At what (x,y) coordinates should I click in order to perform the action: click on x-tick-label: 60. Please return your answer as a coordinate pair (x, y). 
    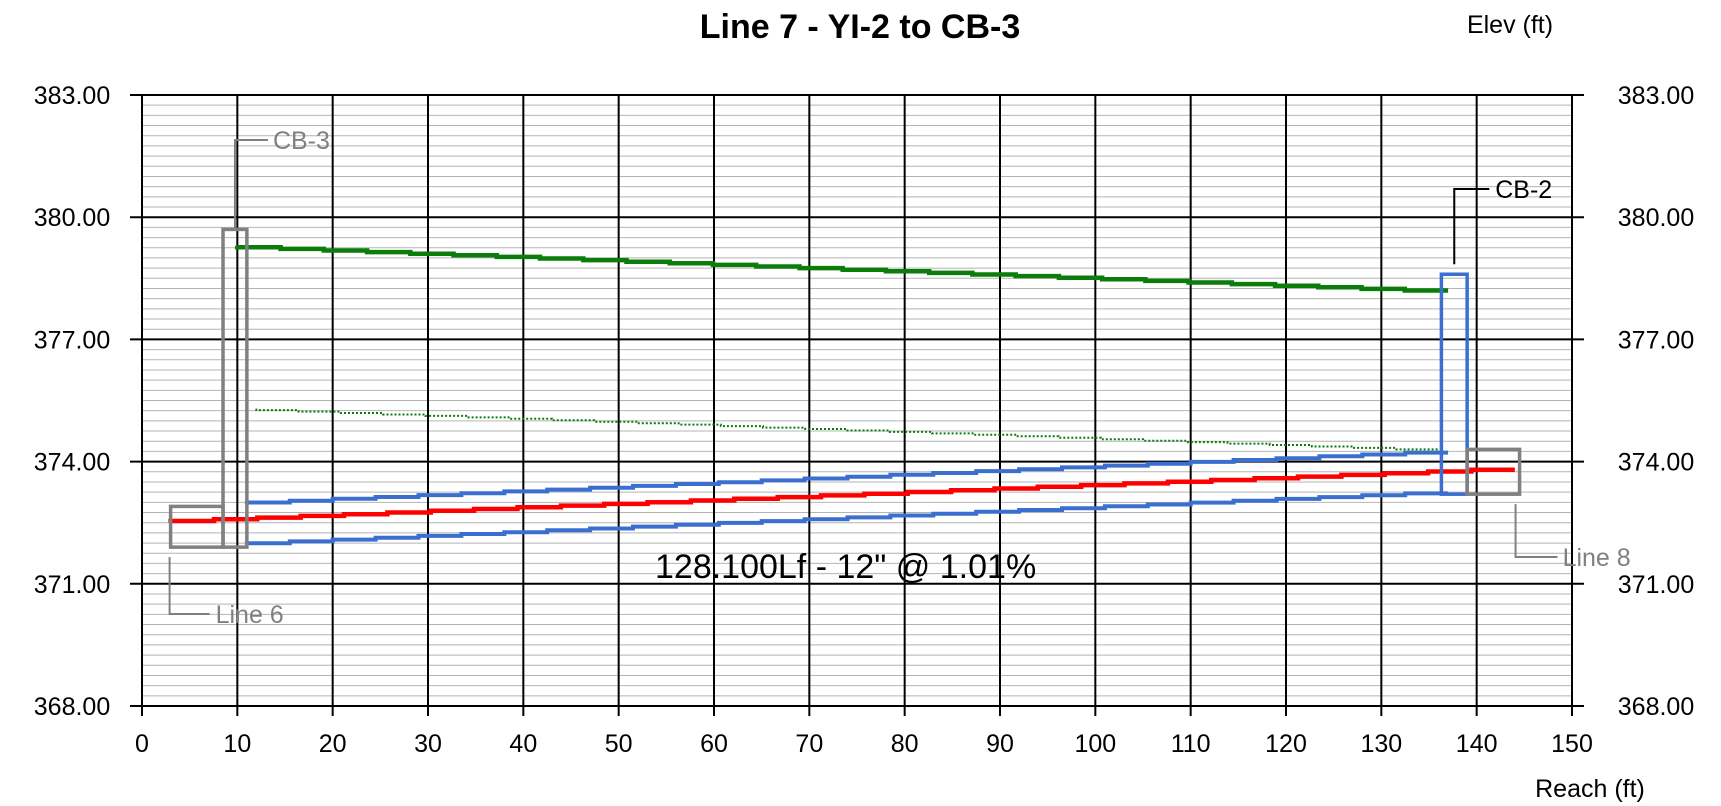
    Looking at the image, I should click on (714, 744).